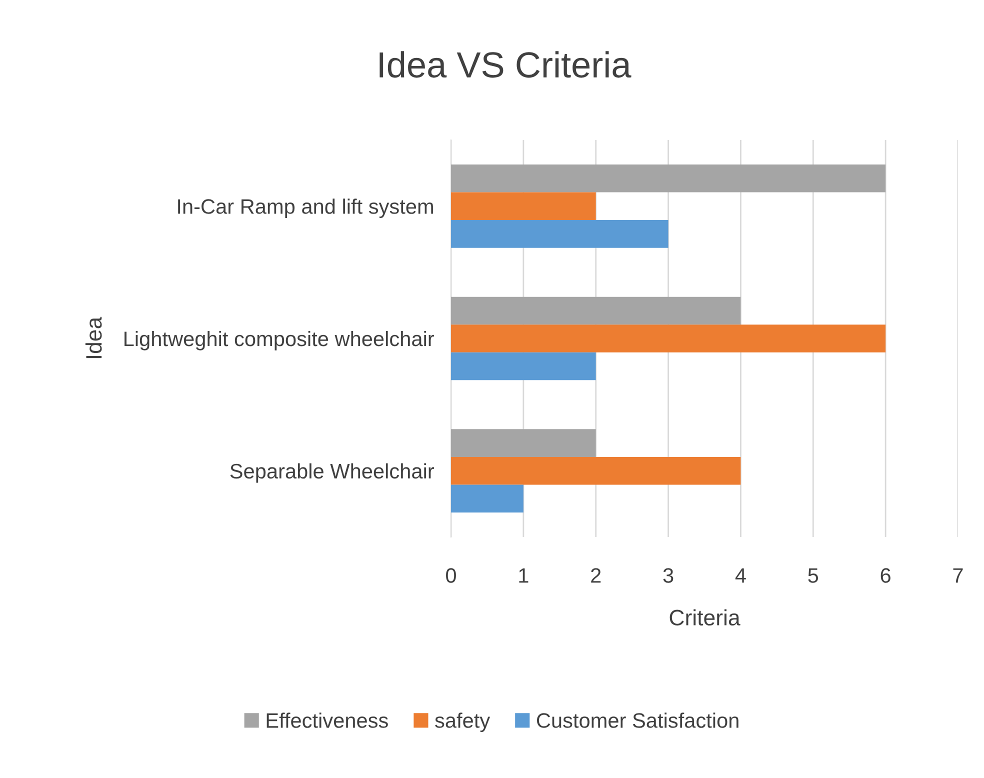  What do you see at coordinates (705, 617) in the screenshot?
I see `x-axis-title: Criteria` at bounding box center [705, 617].